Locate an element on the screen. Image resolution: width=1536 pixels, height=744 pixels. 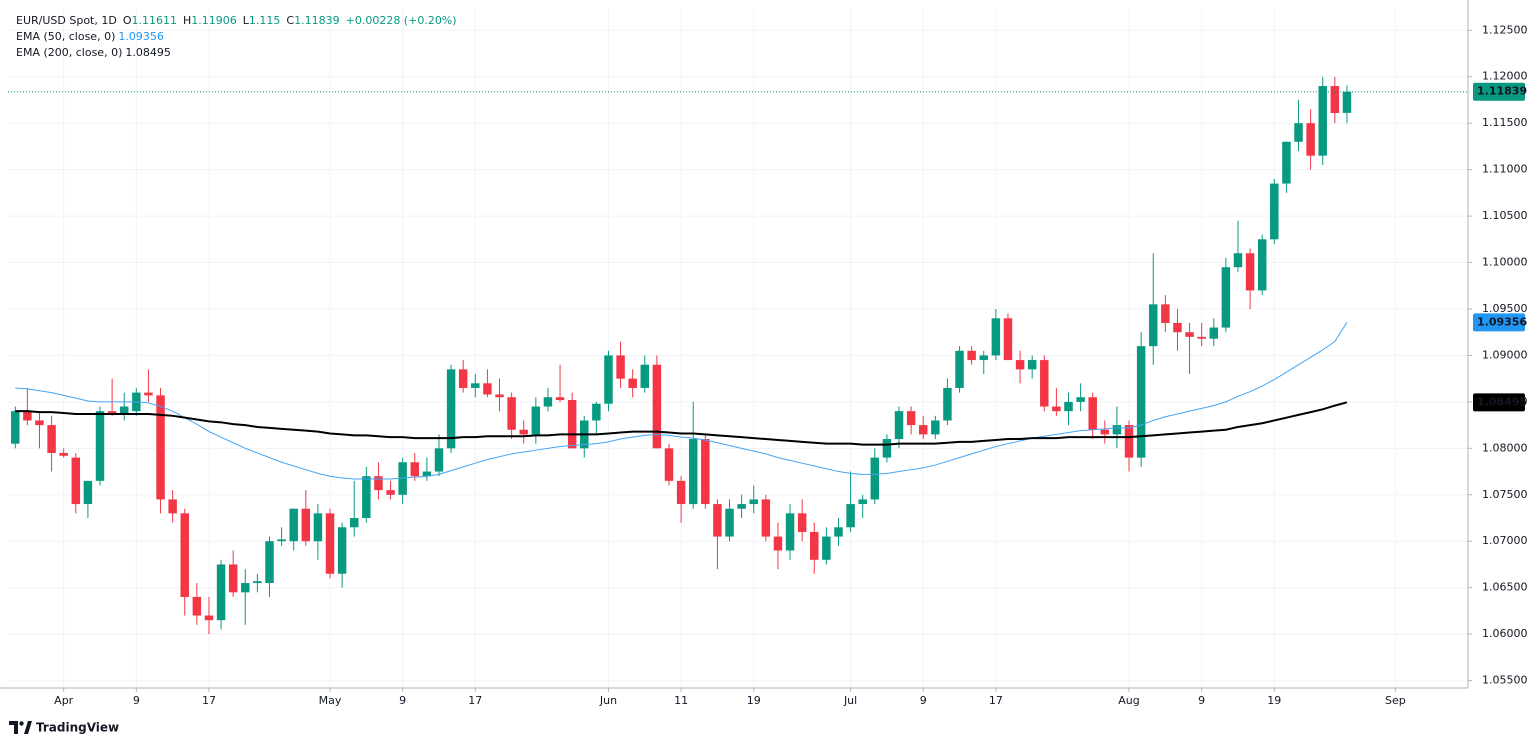
change: +0.00228 (+0.20%) is located at coordinates (401, 20).